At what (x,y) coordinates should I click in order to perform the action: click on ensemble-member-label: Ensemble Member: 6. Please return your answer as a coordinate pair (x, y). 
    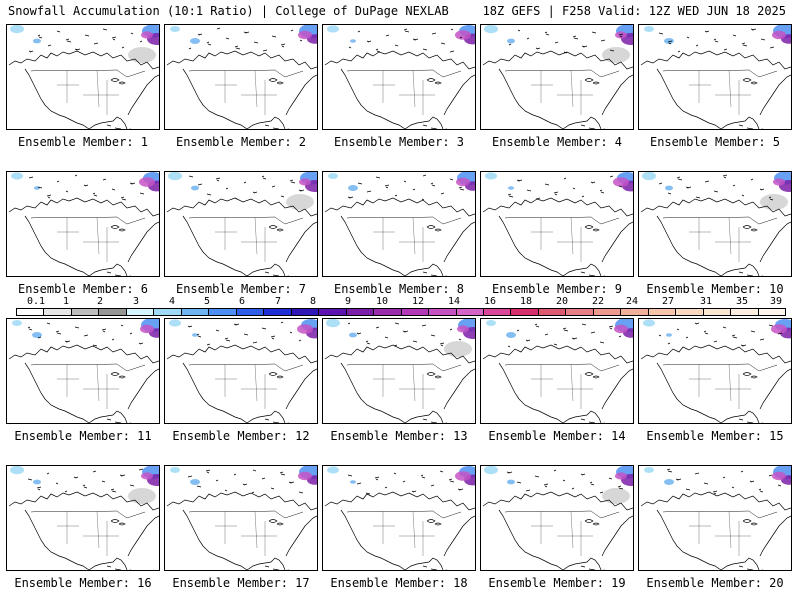
    Looking at the image, I should click on (83, 289).